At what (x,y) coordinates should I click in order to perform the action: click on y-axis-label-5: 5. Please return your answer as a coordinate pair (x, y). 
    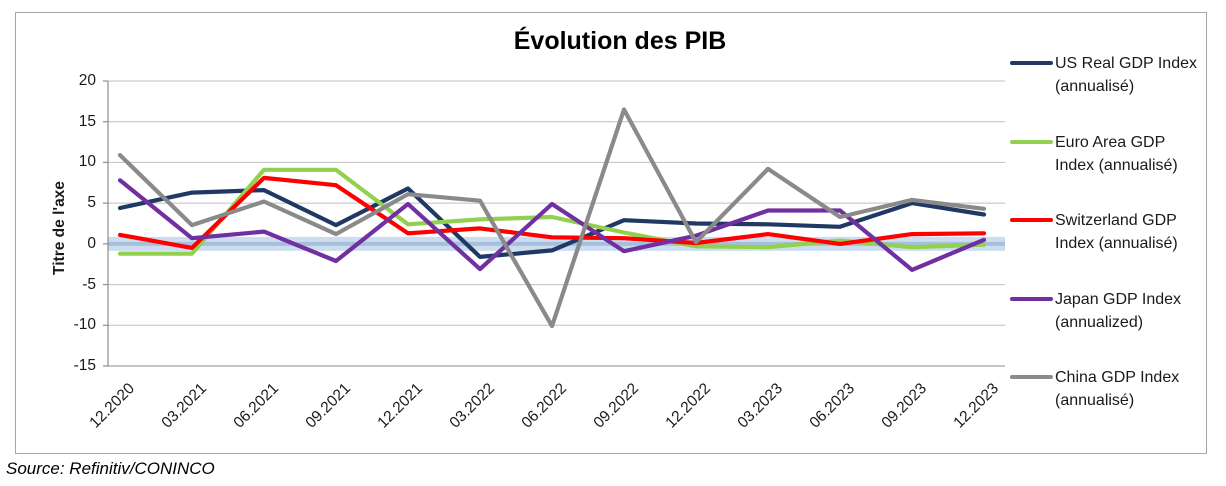
    Looking at the image, I should click on (91, 203).